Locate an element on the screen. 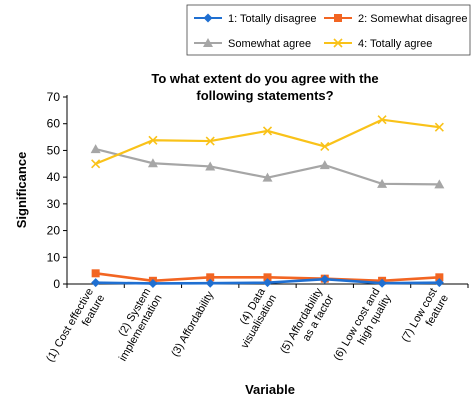  x-tick-label: (3) Affordability is located at coordinates (192, 324).